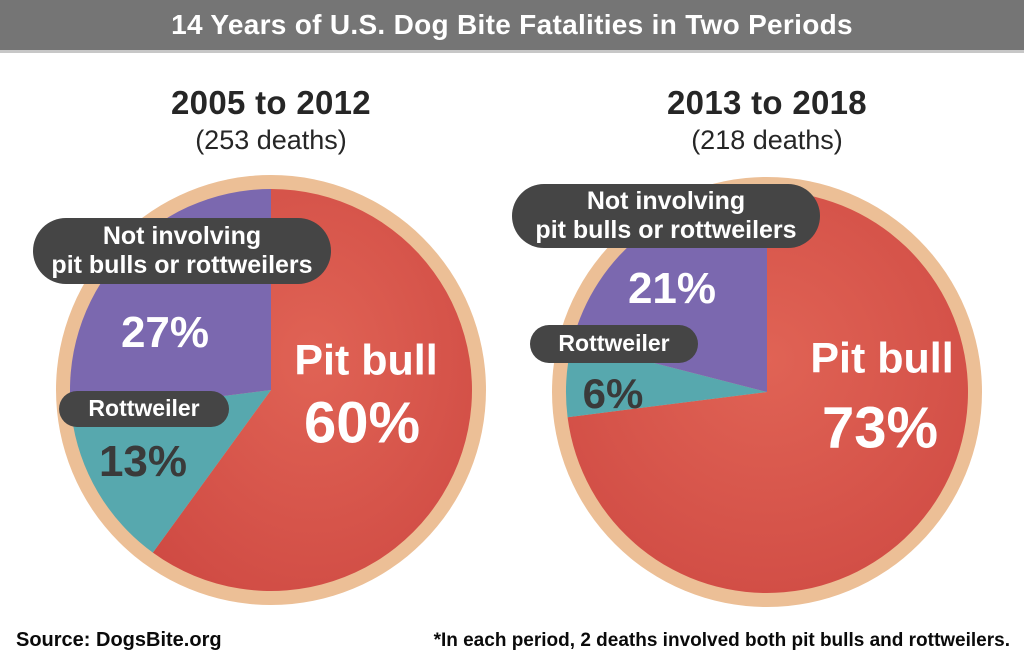  Describe the element at coordinates (119, 640) in the screenshot. I see `source-text: Source: DogsBite.org` at that location.